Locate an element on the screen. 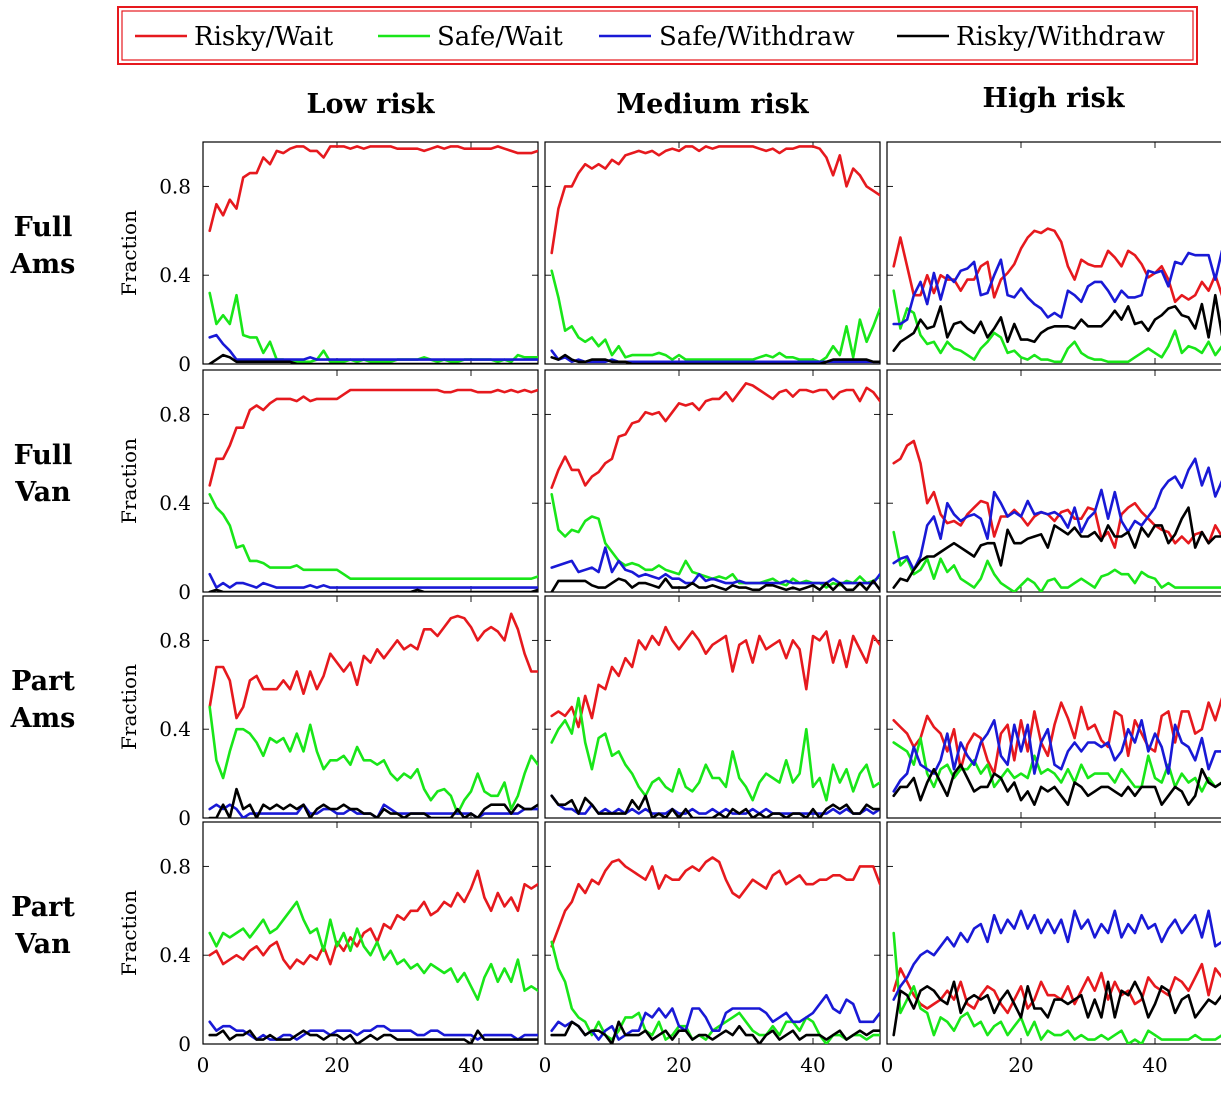  legend-entry-risky-wait: Risky/Wait is located at coordinates (234, 37).